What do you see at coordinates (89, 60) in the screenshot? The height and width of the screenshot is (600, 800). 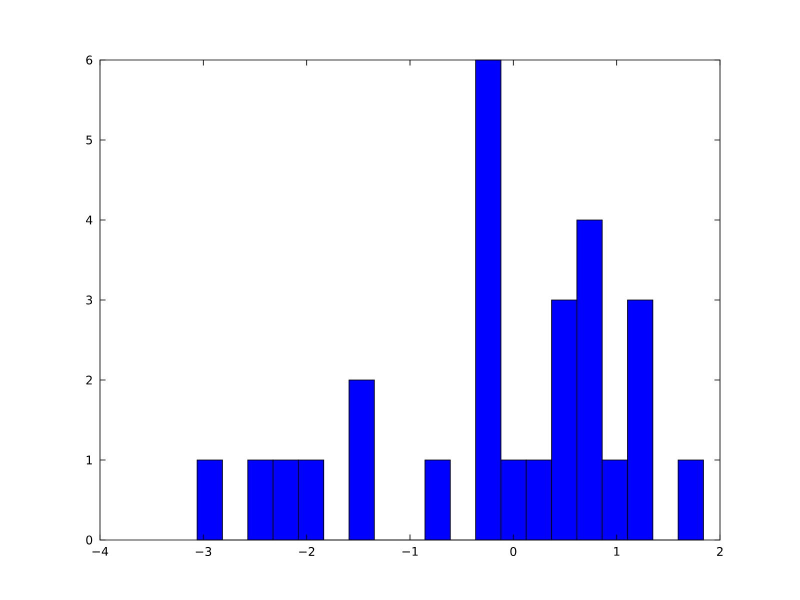 I see `y-tick-label: 6` at bounding box center [89, 60].